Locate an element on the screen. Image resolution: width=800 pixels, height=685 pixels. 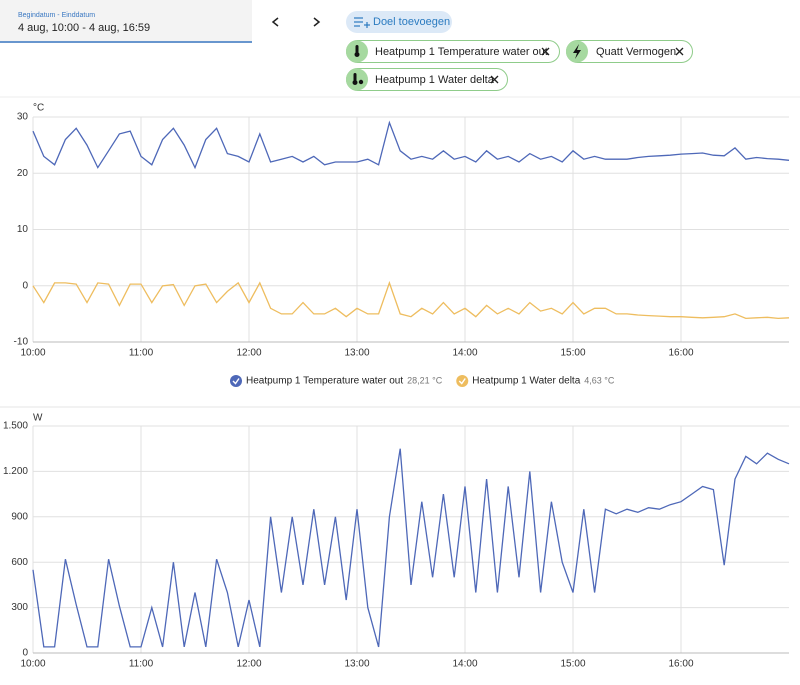
add-target-button is located at coordinates (399, 22).